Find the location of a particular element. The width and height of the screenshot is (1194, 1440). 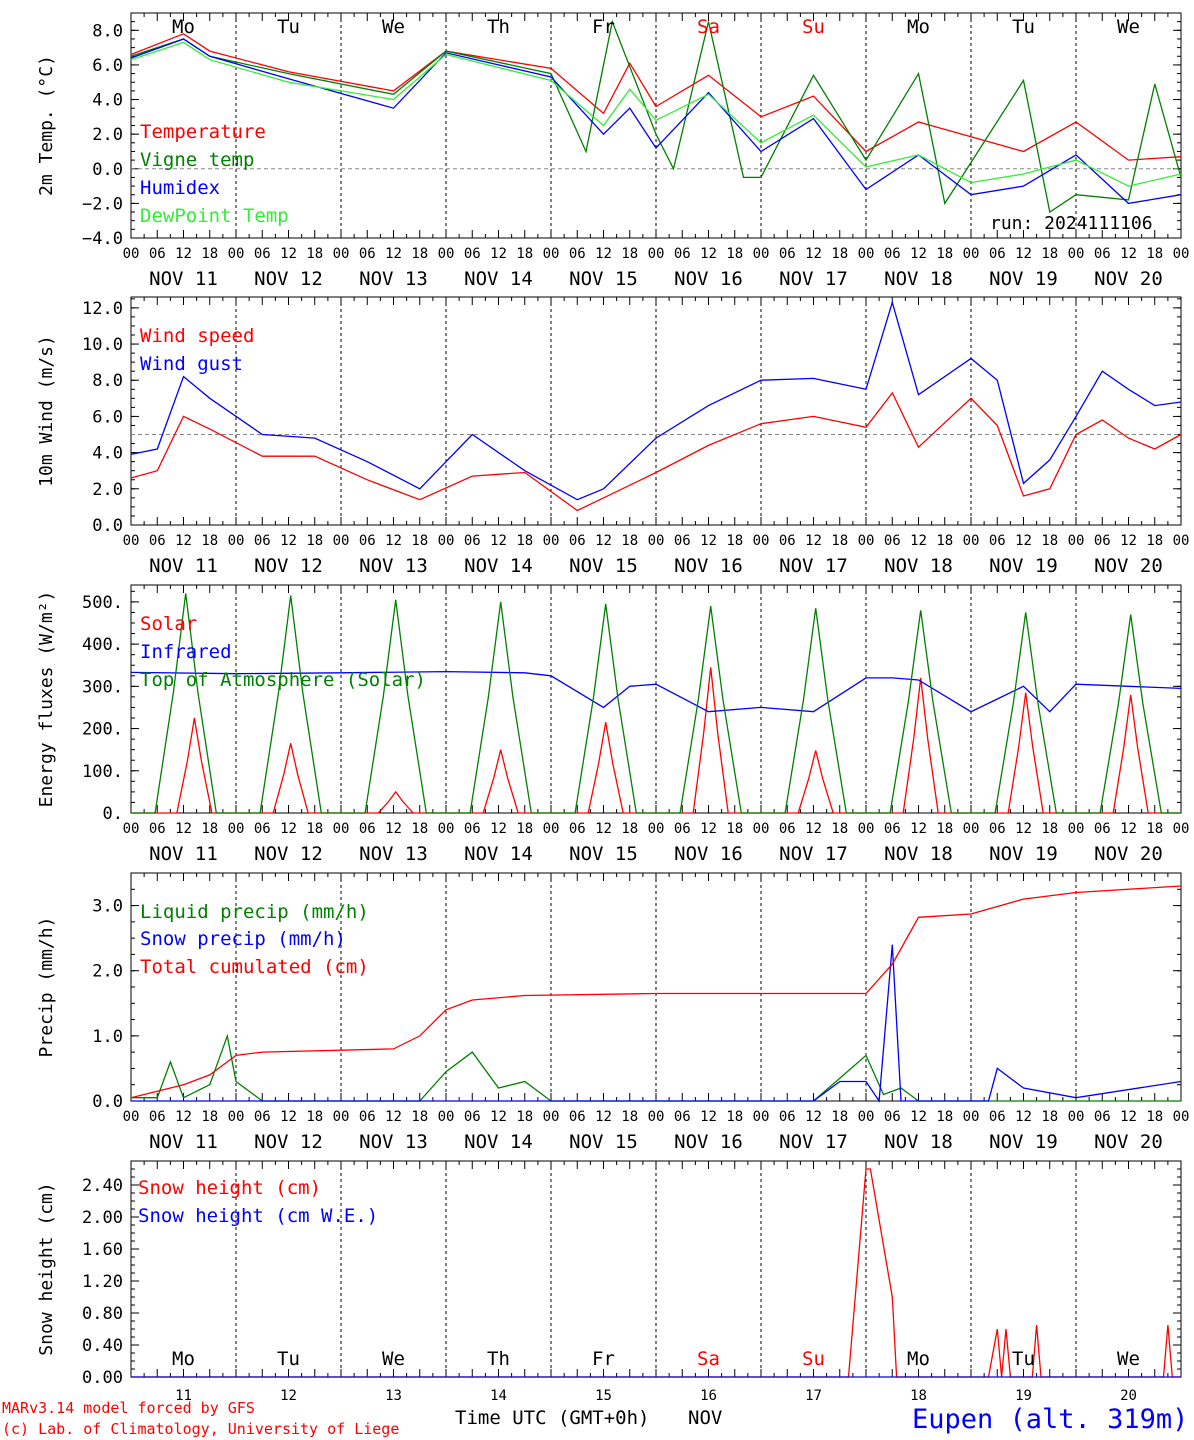

legend-entry: Temperature is located at coordinates (203, 132).